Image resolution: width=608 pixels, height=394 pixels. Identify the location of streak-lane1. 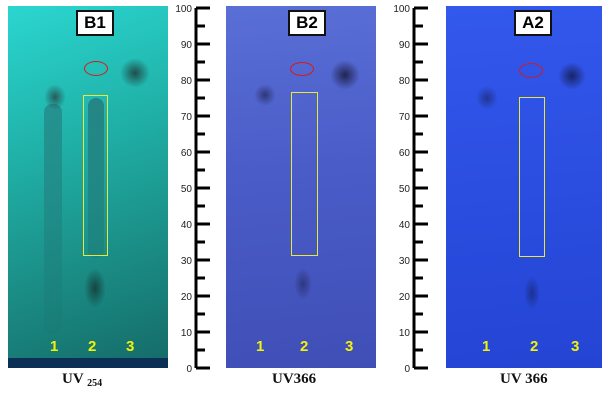
(53, 219).